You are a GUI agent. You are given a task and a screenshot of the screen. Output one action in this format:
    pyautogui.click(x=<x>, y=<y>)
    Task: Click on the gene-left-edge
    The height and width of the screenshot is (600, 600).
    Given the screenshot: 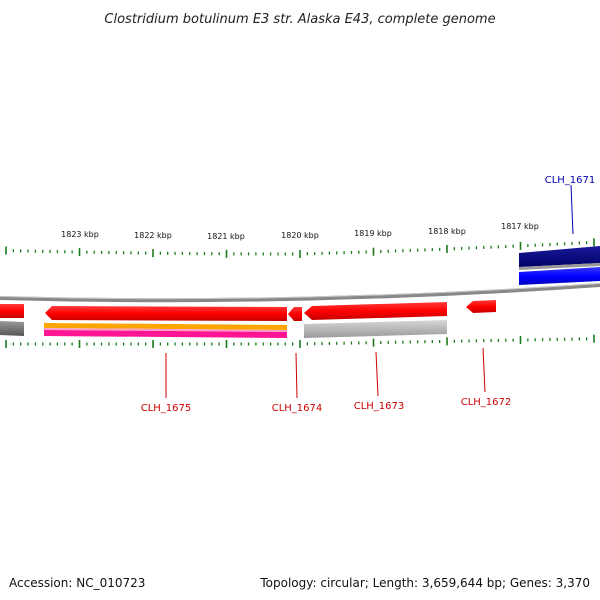 What is the action you would take?
    pyautogui.click(x=12, y=311)
    